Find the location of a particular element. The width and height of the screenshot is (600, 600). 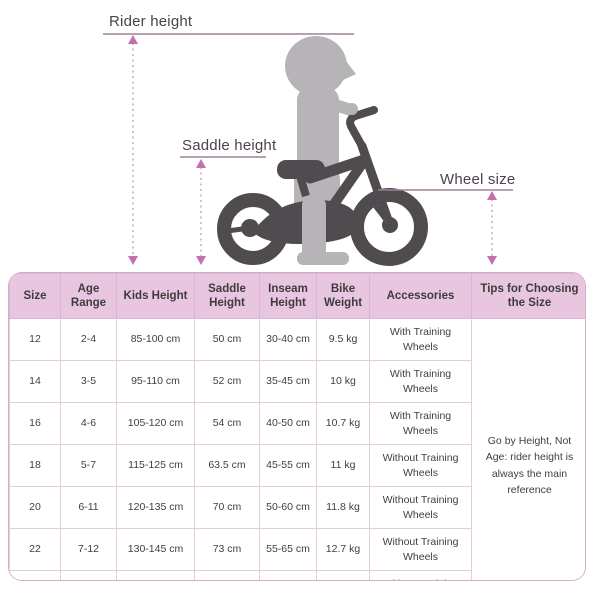

kids-height-cell: 120-135 cm is located at coordinates (155, 507).